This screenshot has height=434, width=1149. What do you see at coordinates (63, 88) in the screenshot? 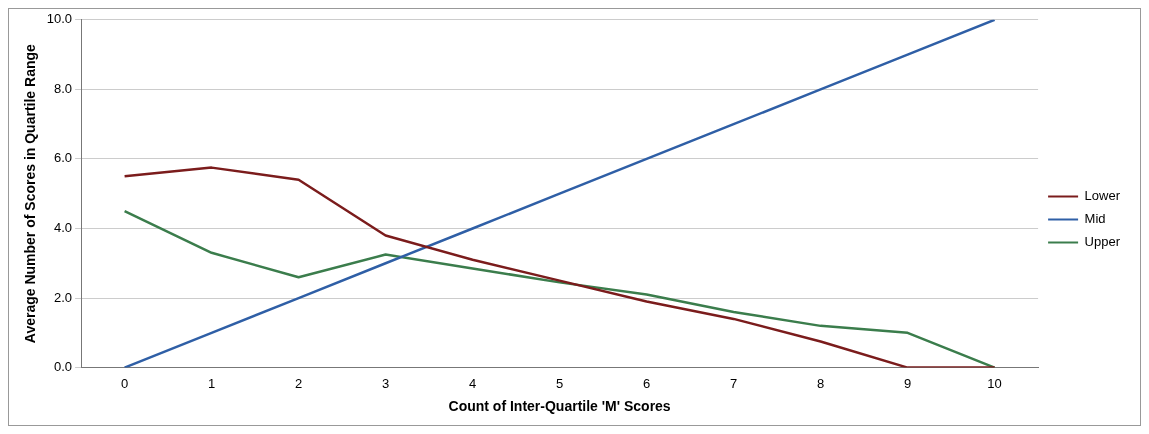
I see `y-tick-label: 8.0` at bounding box center [63, 88].